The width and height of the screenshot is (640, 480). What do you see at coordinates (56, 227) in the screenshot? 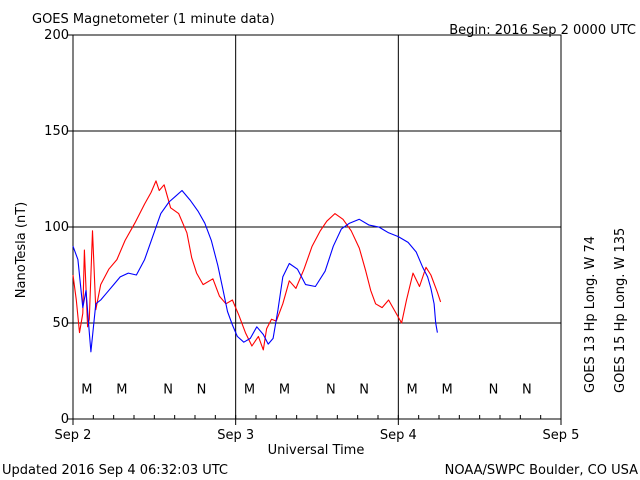
I see `y-tick-label: 100` at bounding box center [56, 227].